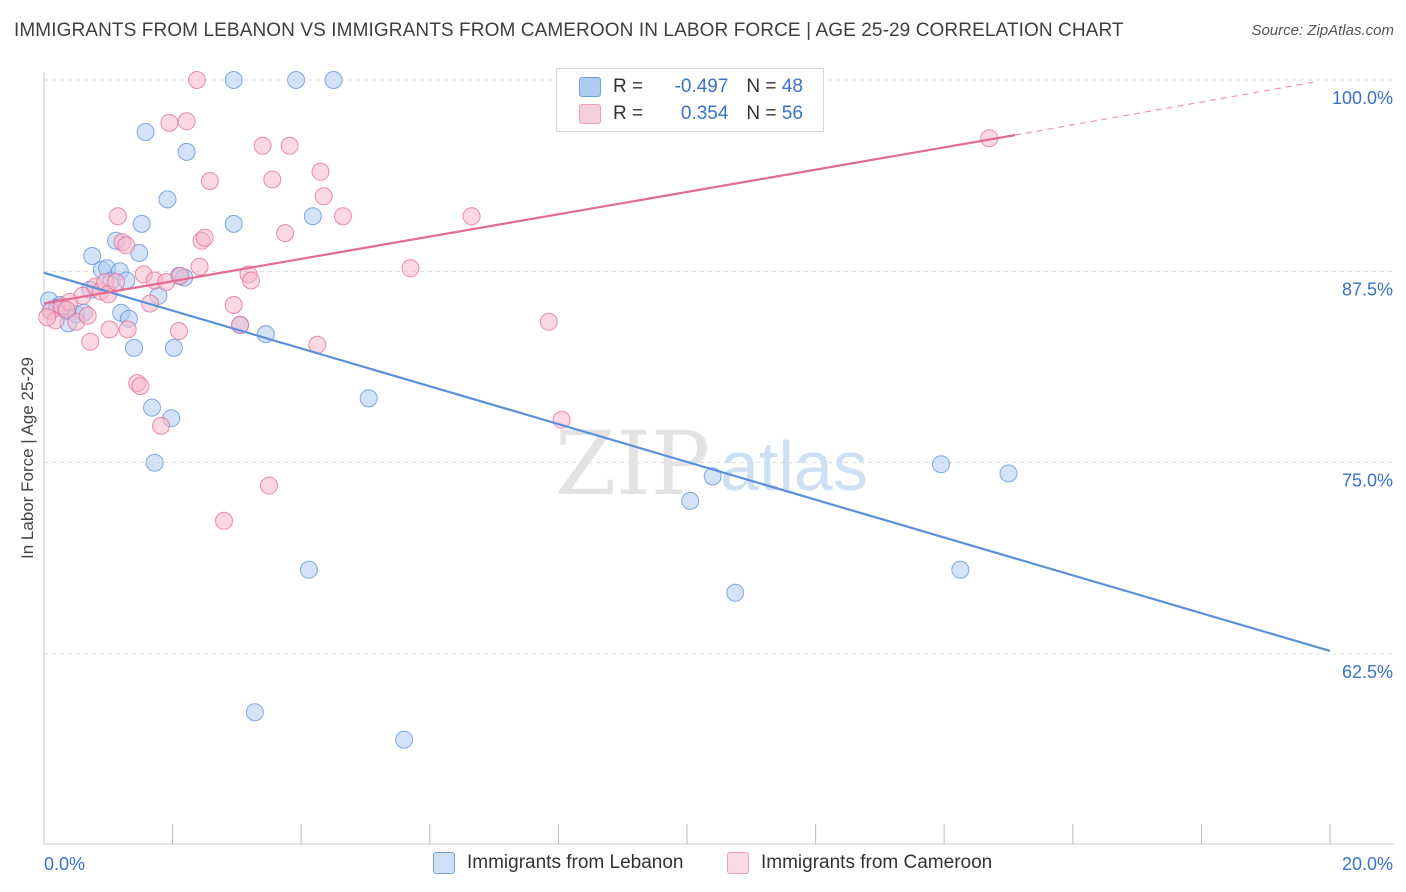 The height and width of the screenshot is (892, 1406). Describe the element at coordinates (690, 100) in the screenshot. I see `stats-legend: R = -0.497 N = 48 R = 0.354 N = 56` at that location.